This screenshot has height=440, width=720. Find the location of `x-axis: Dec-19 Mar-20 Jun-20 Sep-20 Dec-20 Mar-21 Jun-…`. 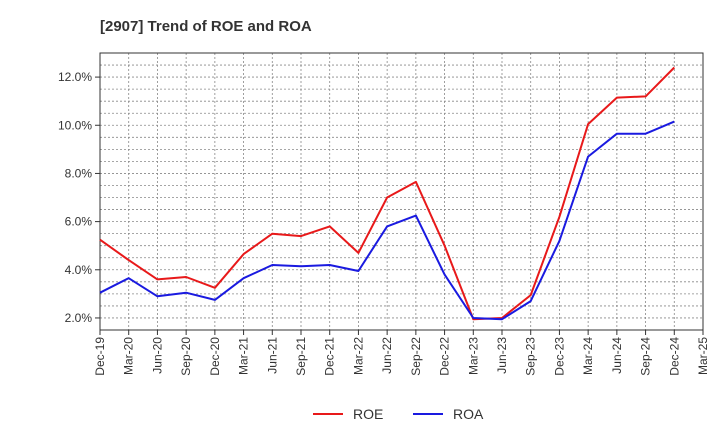

x-axis: Dec-19 Mar-20 Jun-20 Sep-20 Dec-20 Mar-21 Jun-… is located at coordinates (401, 353).